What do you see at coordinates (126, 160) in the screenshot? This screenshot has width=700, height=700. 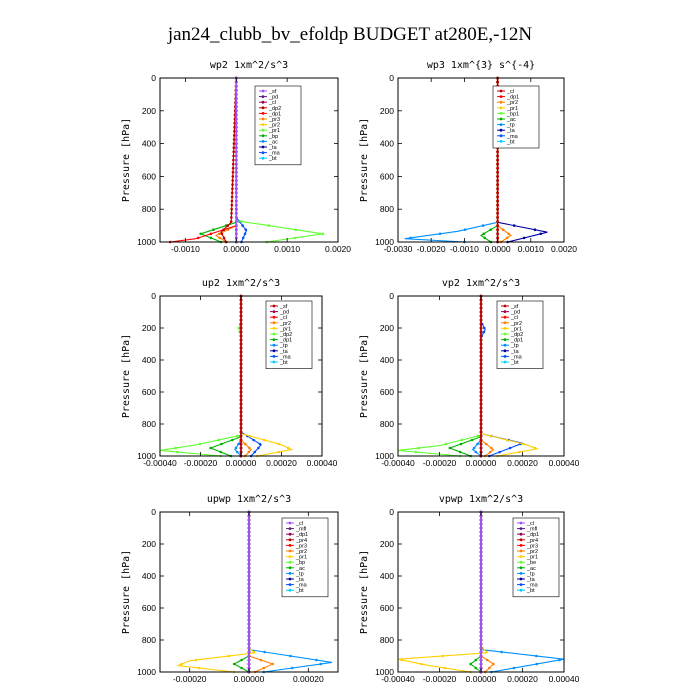 I see `y-axis-label: Pressure [hPa]` at bounding box center [126, 160].